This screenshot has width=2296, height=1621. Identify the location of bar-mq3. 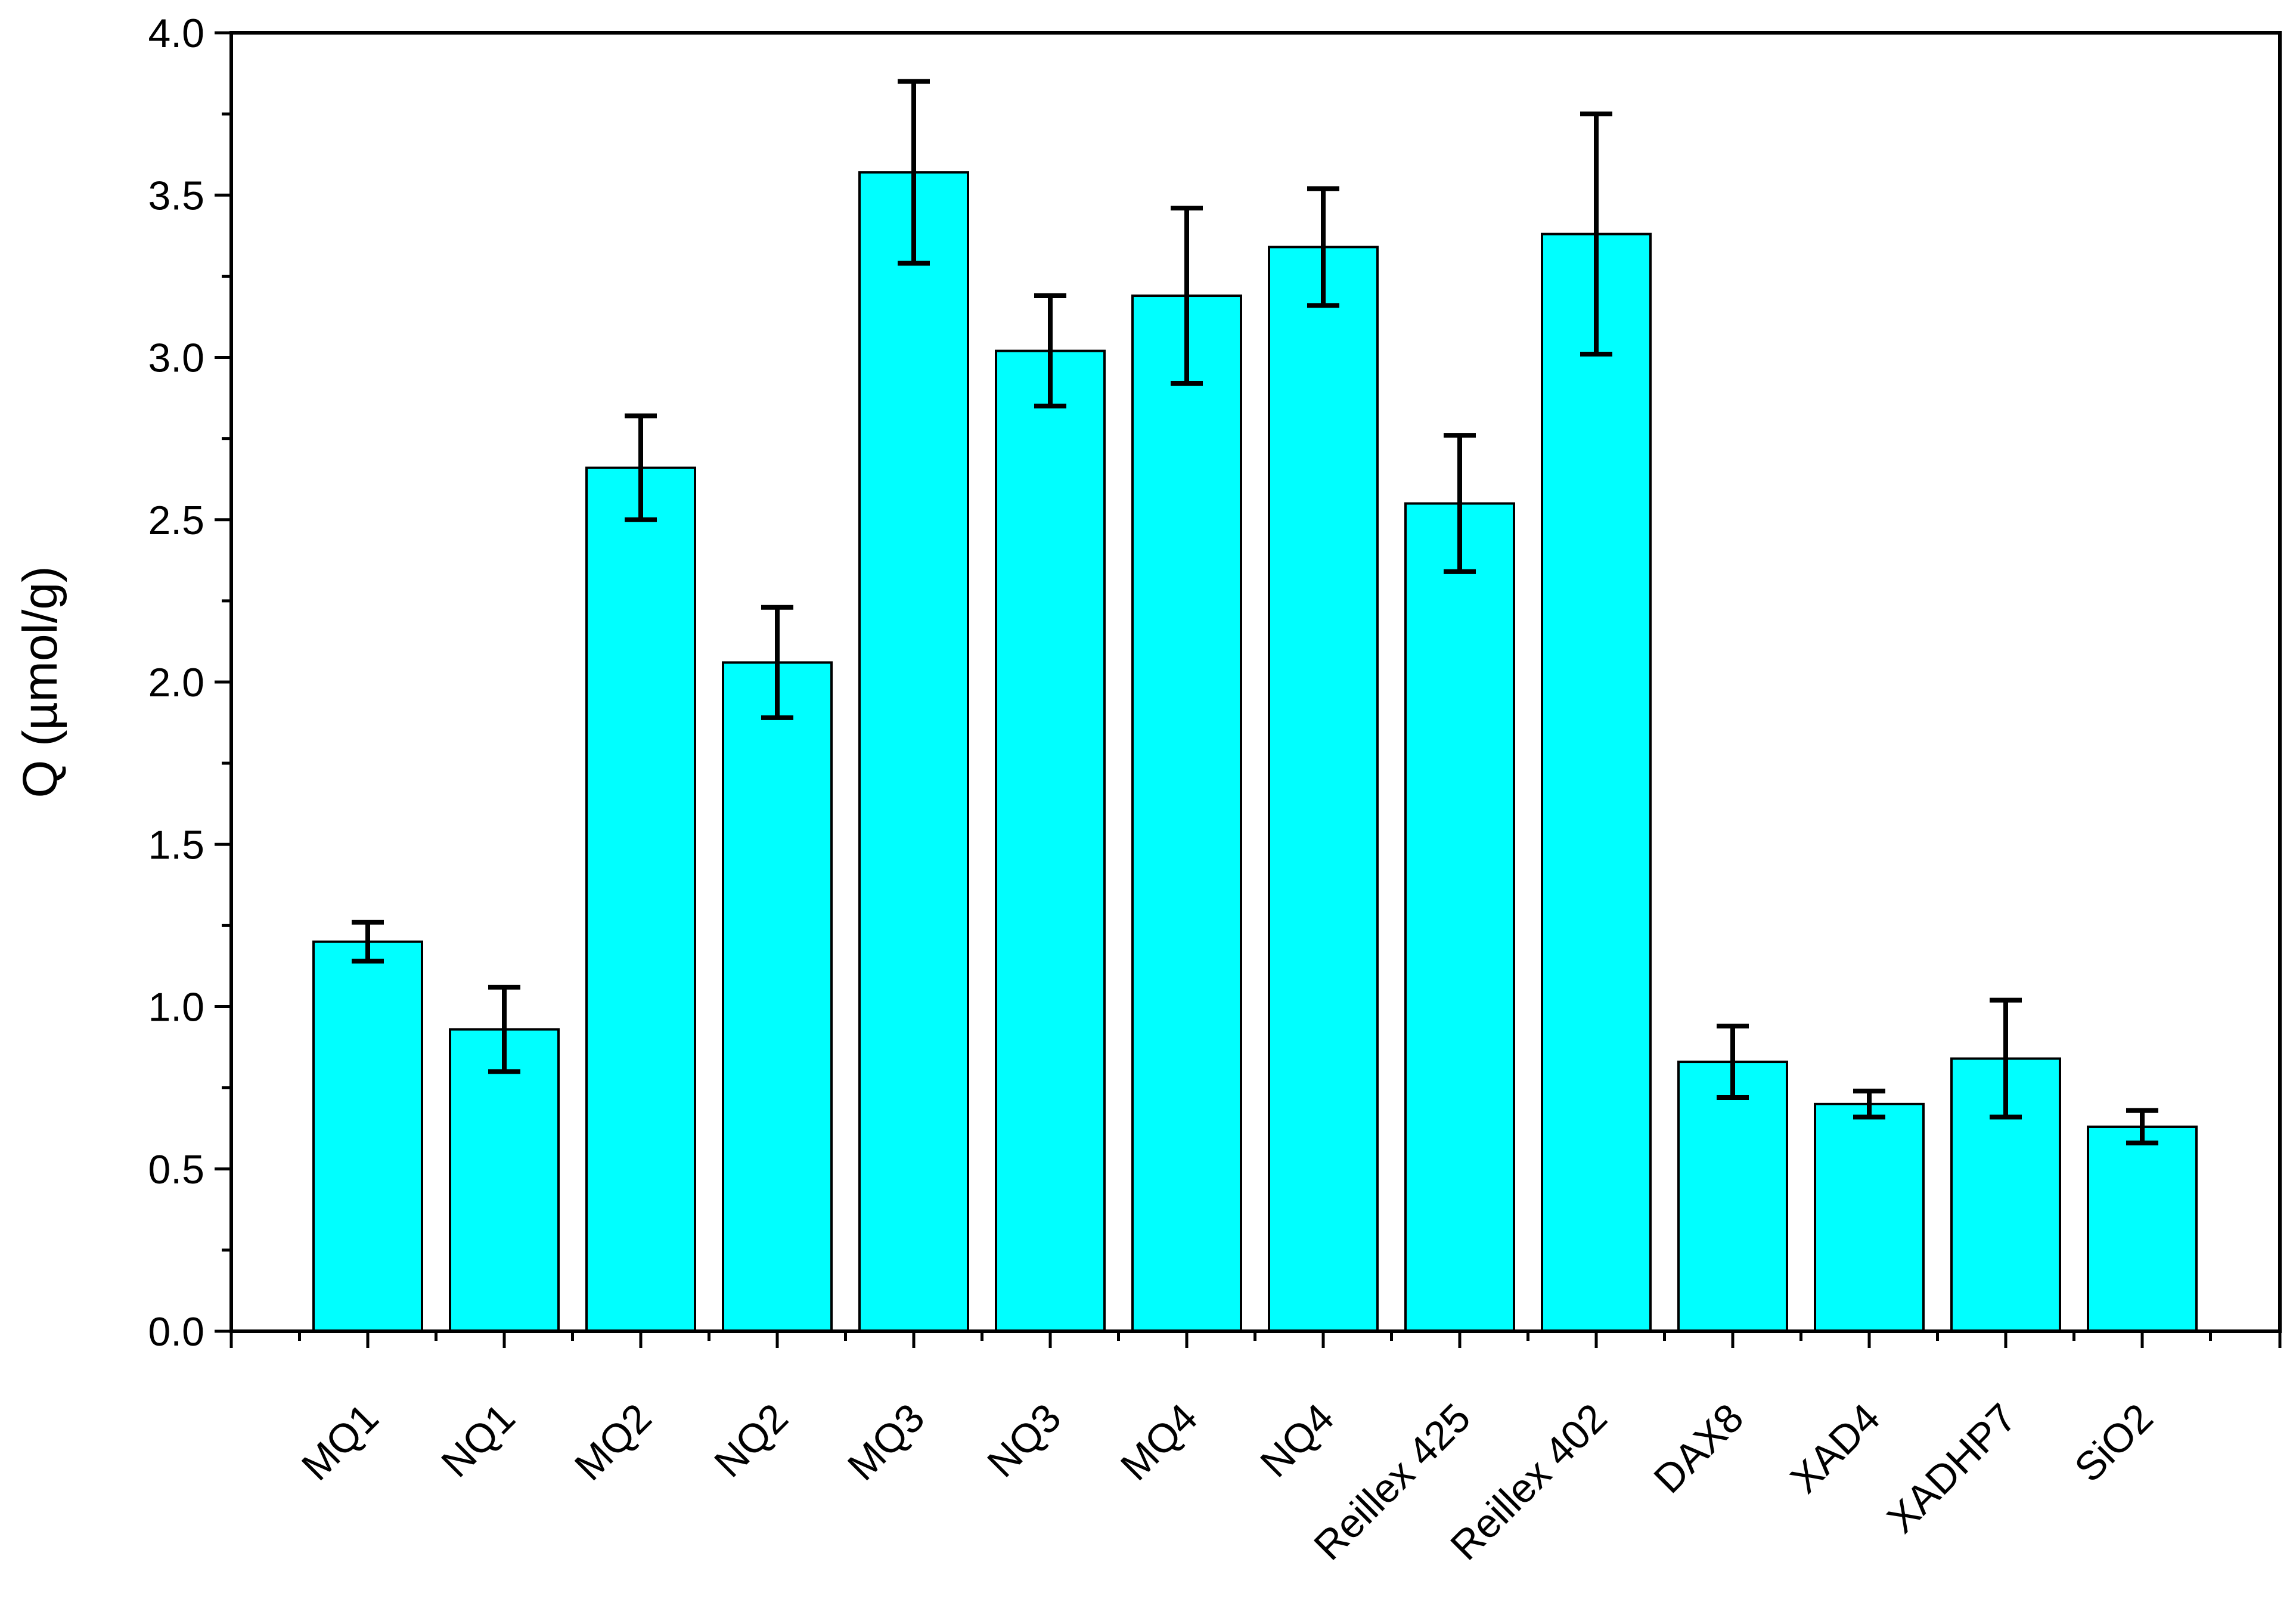
(914, 751).